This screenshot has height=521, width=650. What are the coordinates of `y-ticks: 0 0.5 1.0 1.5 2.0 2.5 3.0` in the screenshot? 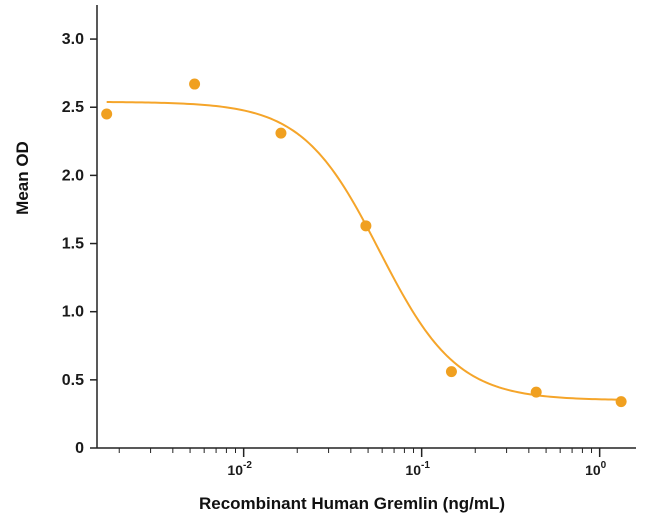 It's located at (79, 244).